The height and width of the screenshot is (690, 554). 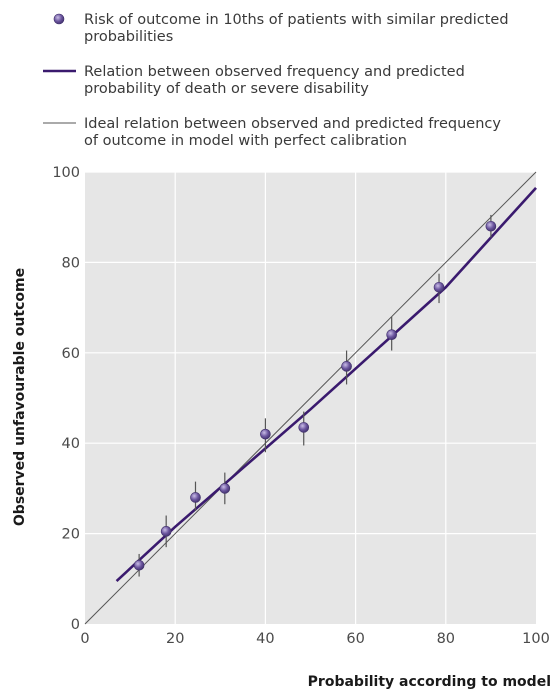 What do you see at coordinates (71, 354) in the screenshot?
I see `y-tick-label-60: 60` at bounding box center [71, 354].